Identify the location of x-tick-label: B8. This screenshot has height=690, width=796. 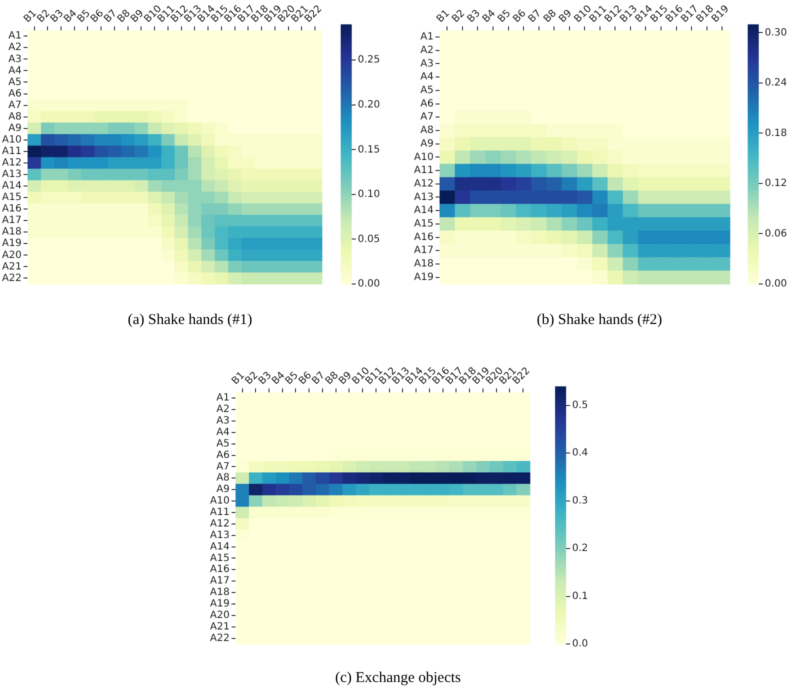
(550, 17).